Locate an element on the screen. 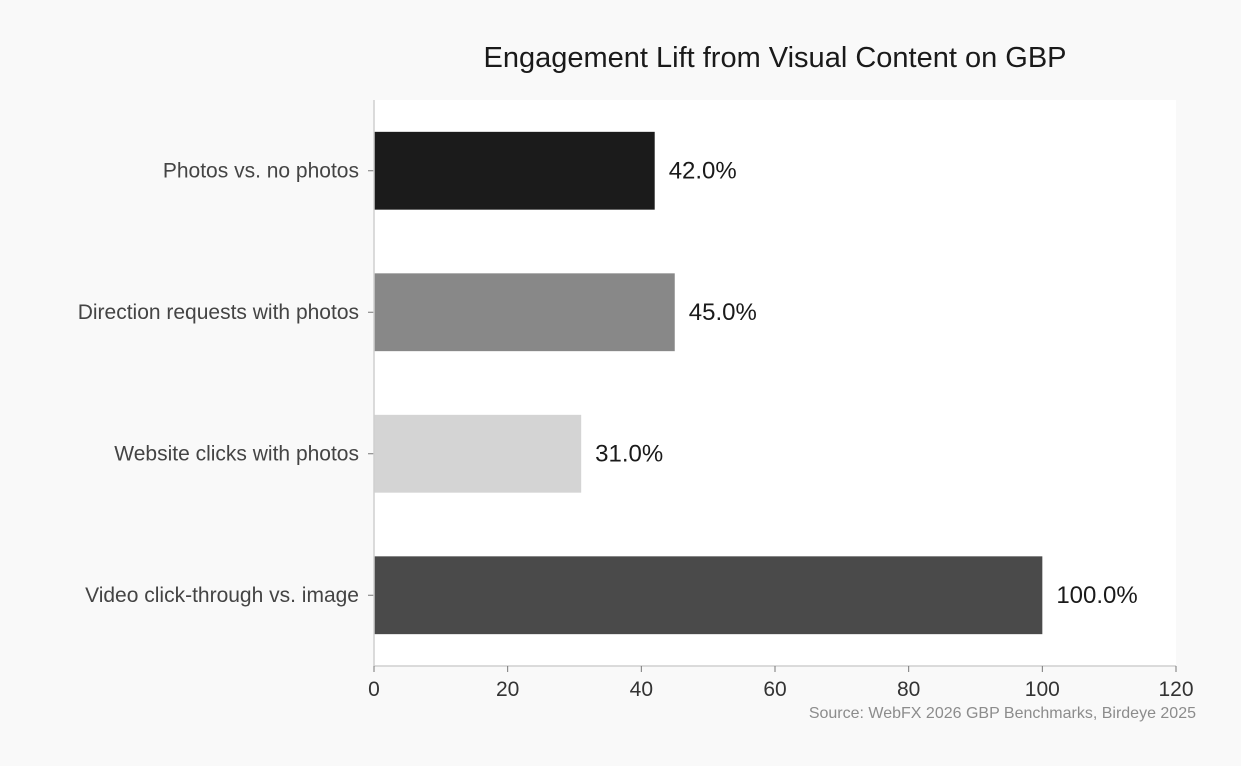 The width and height of the screenshot is (1241, 766). x-tick-label: 60 is located at coordinates (774, 689).